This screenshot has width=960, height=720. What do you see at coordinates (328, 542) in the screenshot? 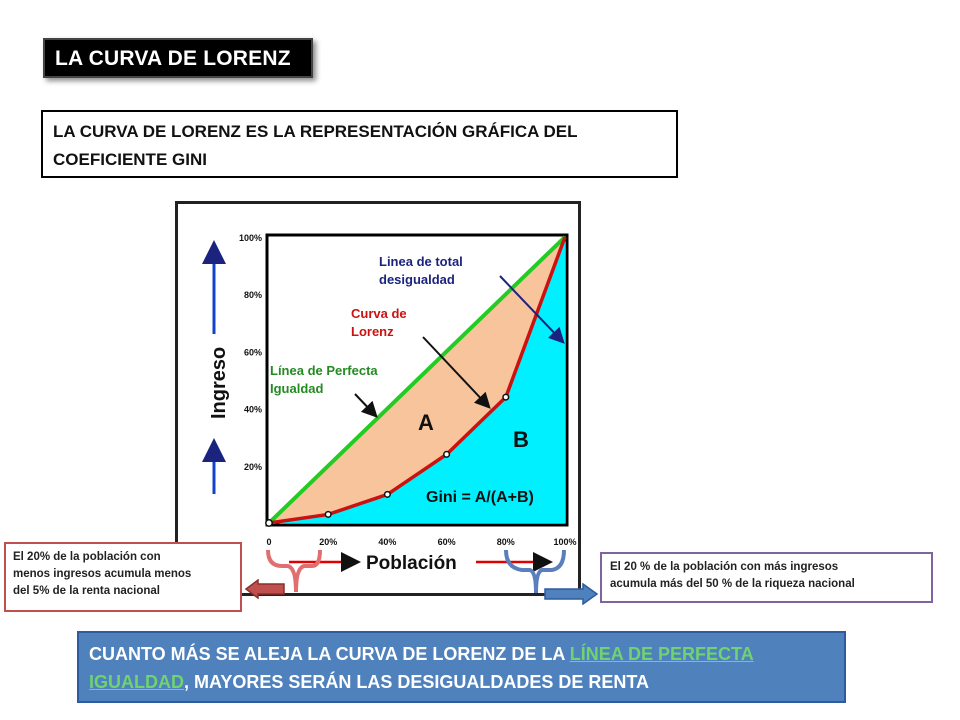
I see `x-tick-label: 20%` at bounding box center [328, 542].